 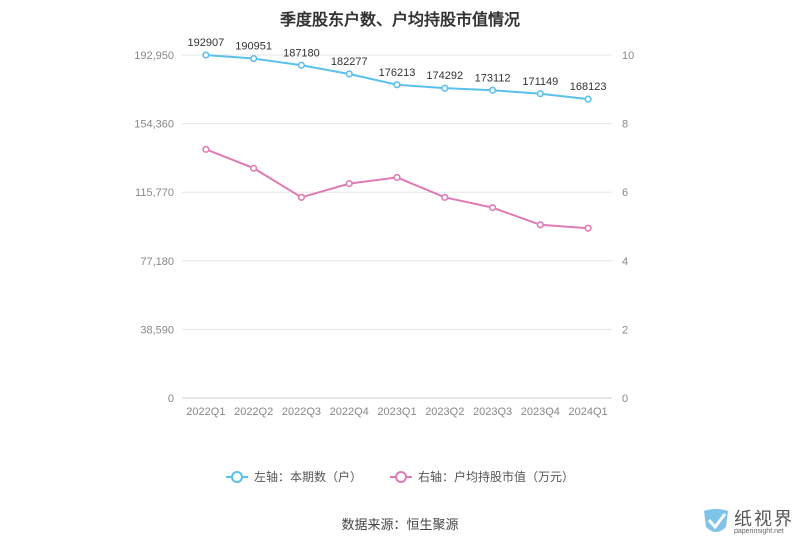 What do you see at coordinates (716, 520) in the screenshot?
I see `logo-icon` at bounding box center [716, 520].